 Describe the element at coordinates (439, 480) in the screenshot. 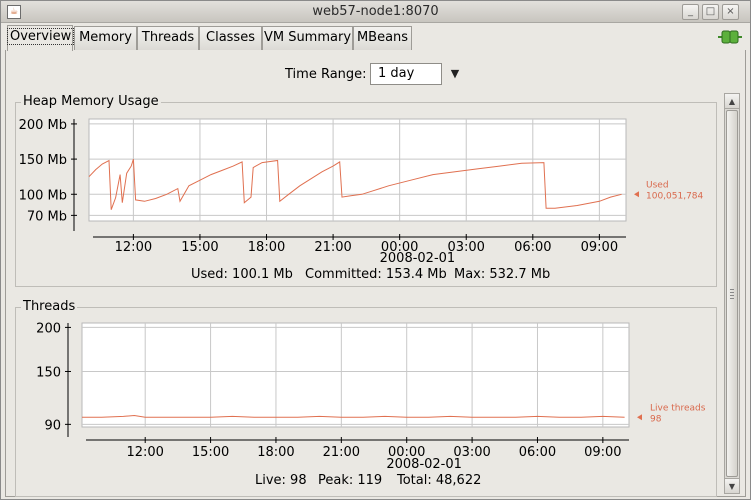

I see `threads-summary-total: Total: 48,622` at that location.